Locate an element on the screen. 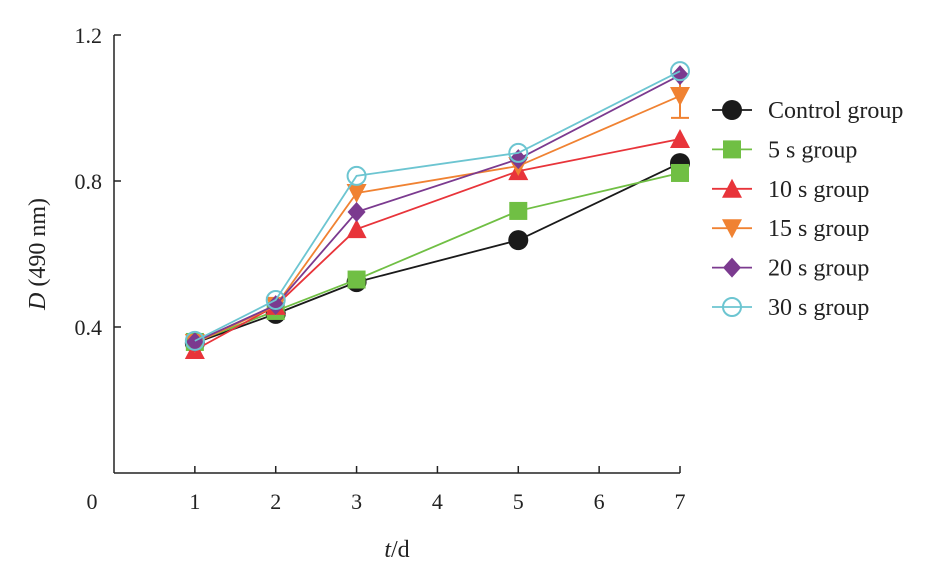 The height and width of the screenshot is (567, 945). legend-item: Control group is located at coordinates (807, 111).